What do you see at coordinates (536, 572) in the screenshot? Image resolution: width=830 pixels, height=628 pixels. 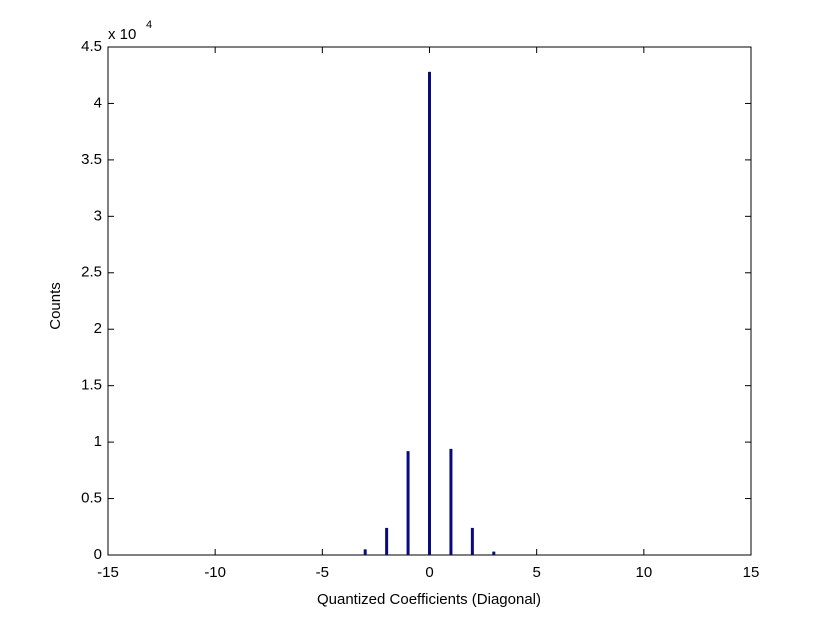 I see `x-tick-label: 5` at bounding box center [536, 572].